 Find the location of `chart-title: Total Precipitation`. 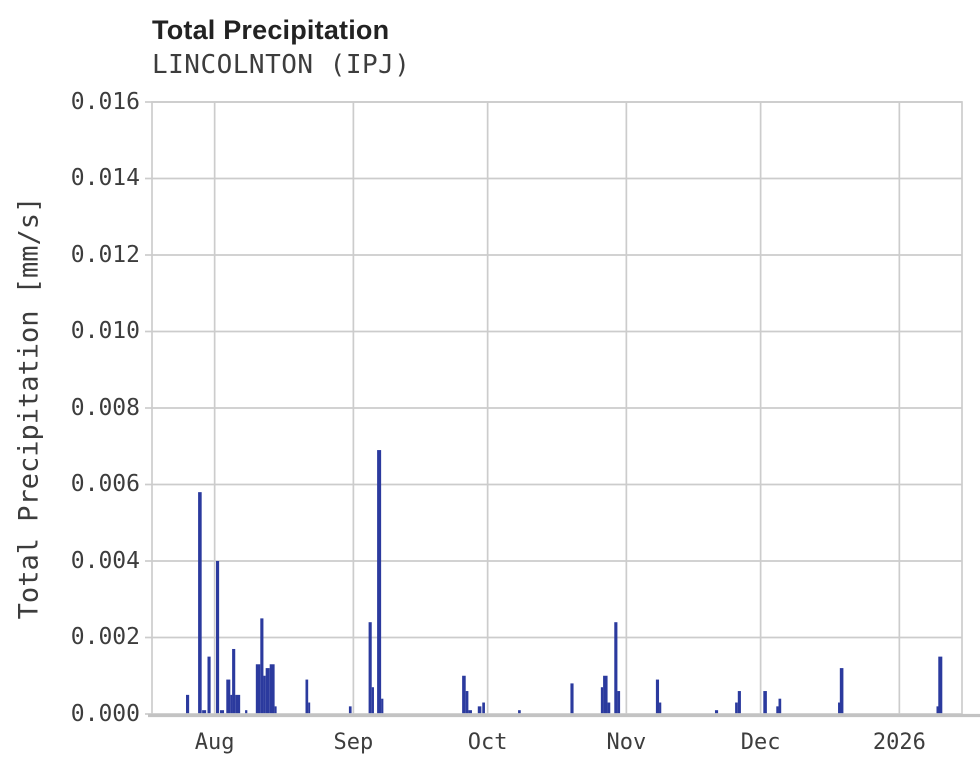

chart-title: Total Precipitation is located at coordinates (271, 30).